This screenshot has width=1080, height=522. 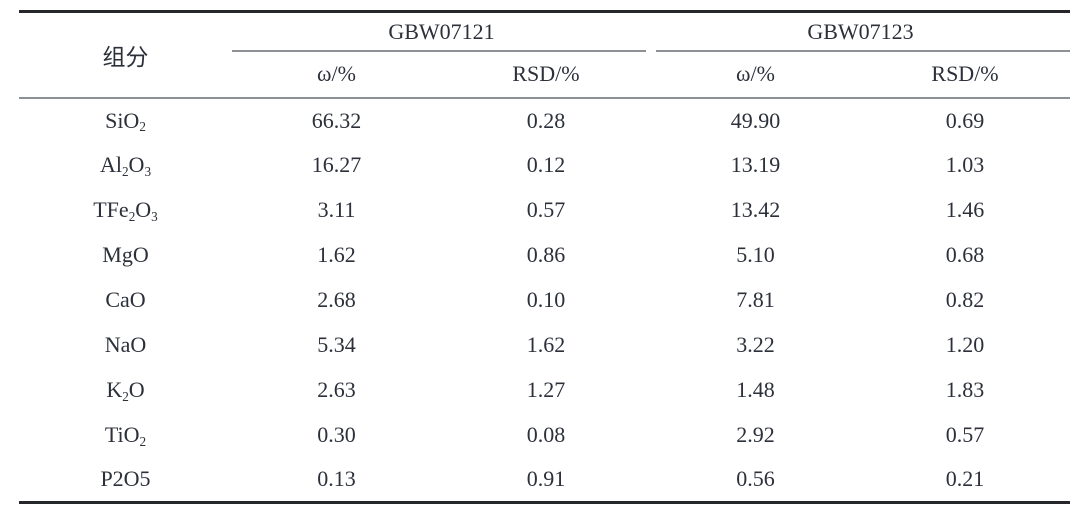 I want to click on value-cell: 1.20, so click(x=965, y=344).